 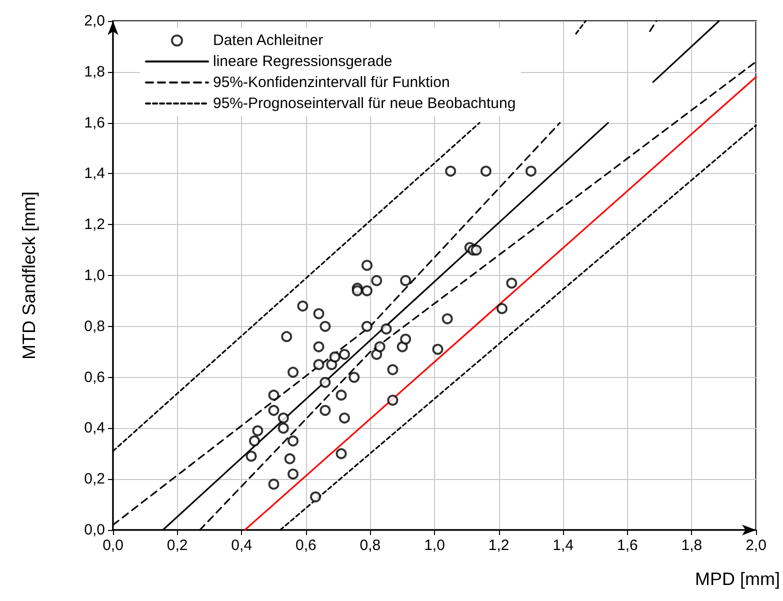 I want to click on y-tick-label: 1,2, so click(x=94, y=225).